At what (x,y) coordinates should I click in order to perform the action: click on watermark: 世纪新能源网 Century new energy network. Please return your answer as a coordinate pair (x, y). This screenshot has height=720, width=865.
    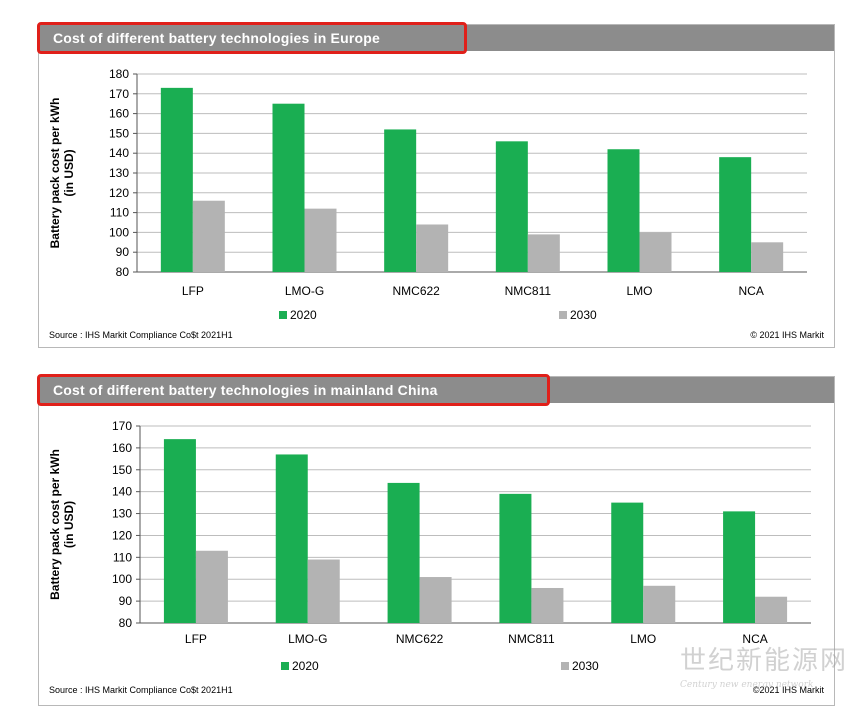
    Looking at the image, I should click on (770, 675).